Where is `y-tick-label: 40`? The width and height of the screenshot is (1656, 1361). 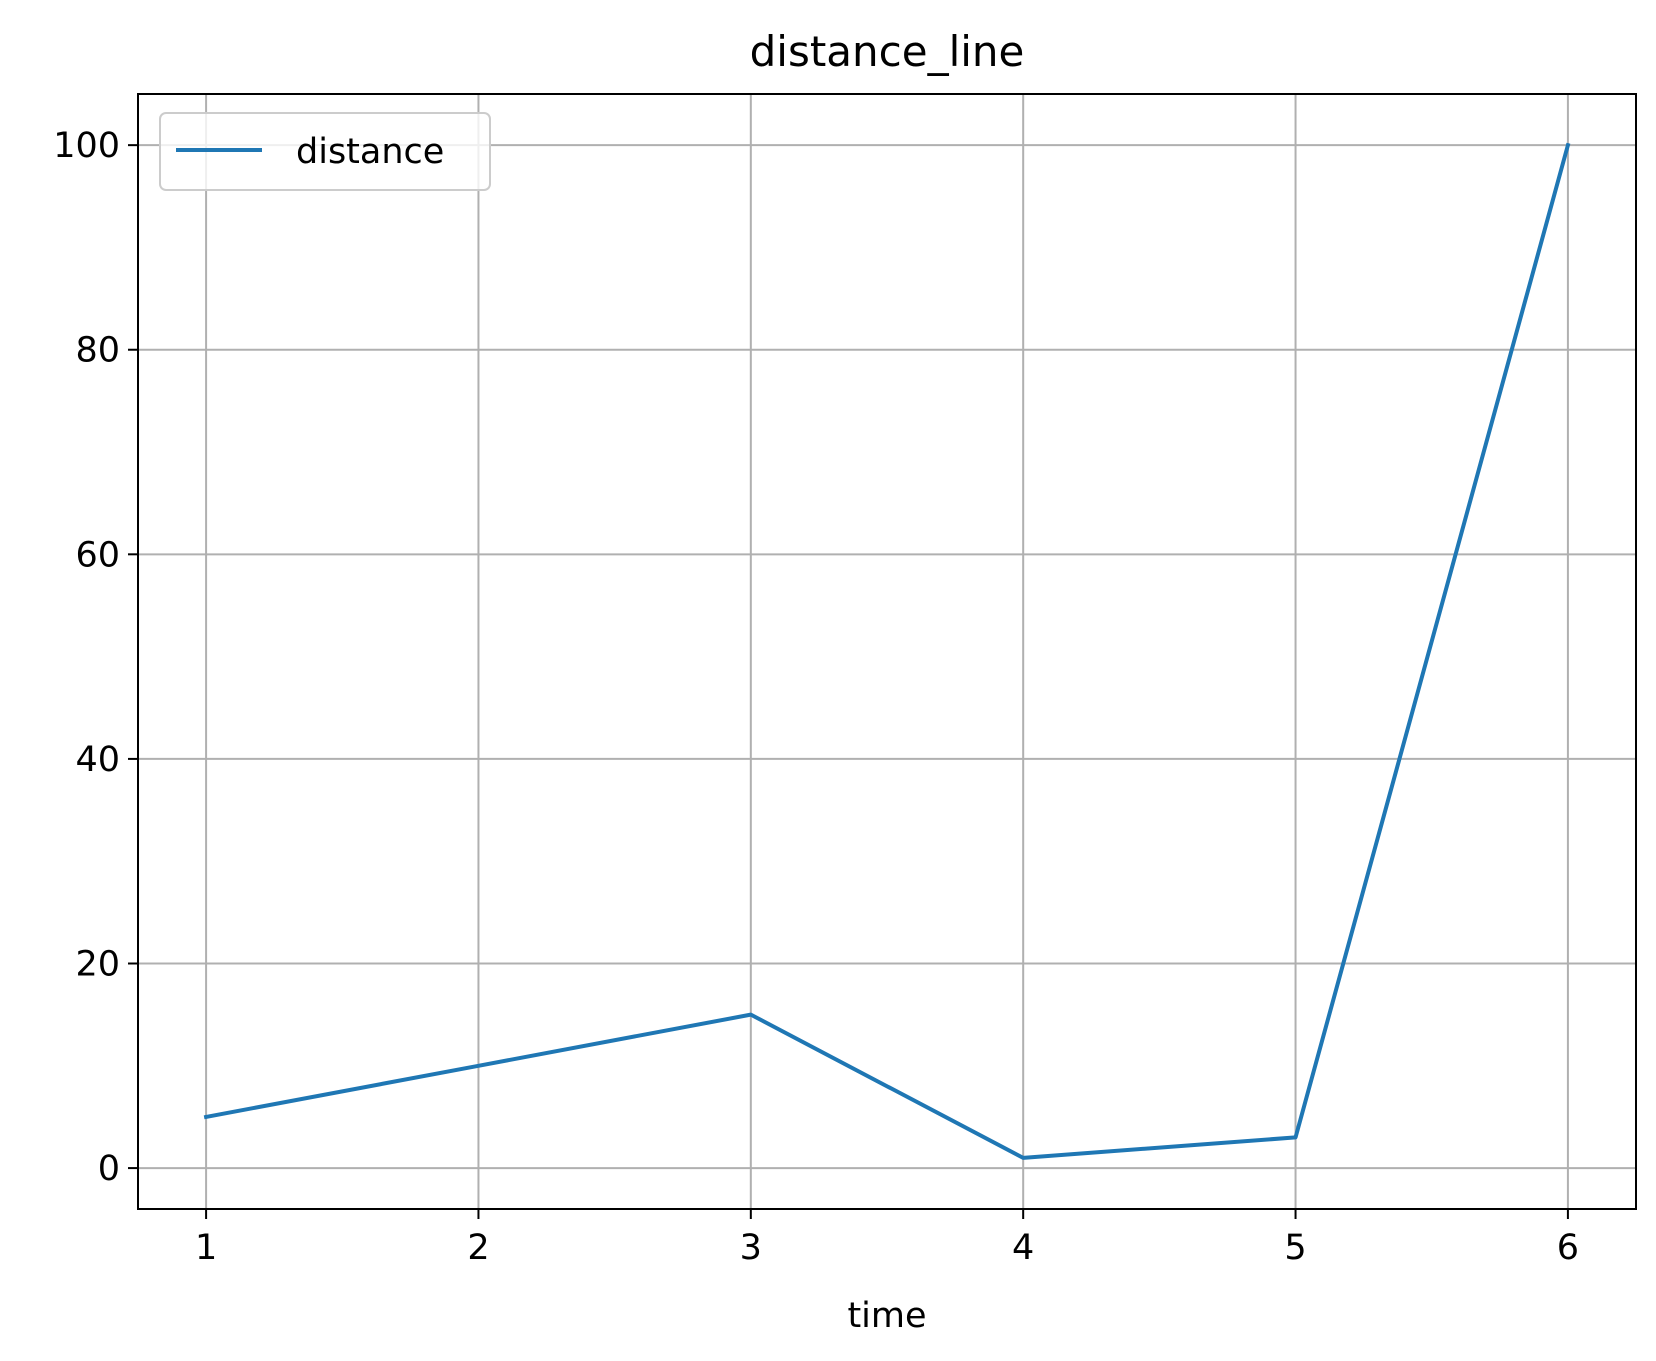 y-tick-label: 40 is located at coordinates (97, 760).